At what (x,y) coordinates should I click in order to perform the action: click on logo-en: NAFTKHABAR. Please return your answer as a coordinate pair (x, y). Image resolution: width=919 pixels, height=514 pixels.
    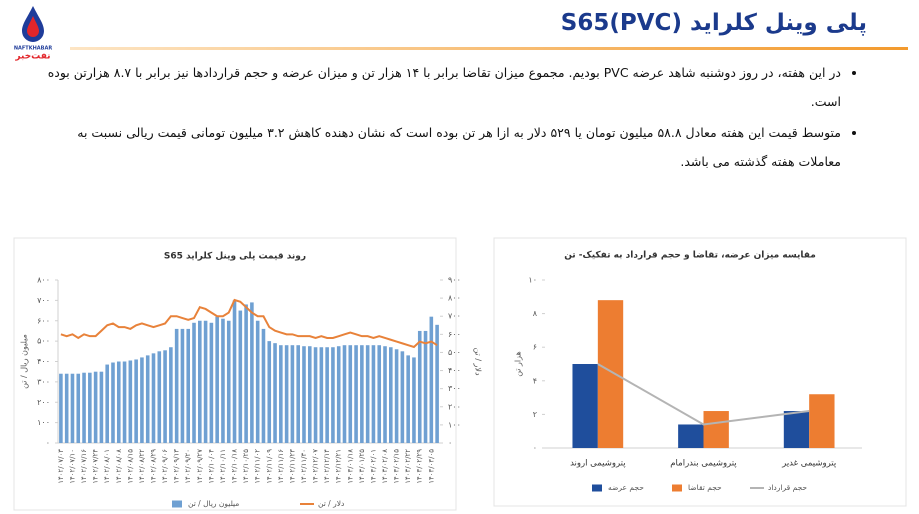
    Looking at the image, I should click on (33, 49).